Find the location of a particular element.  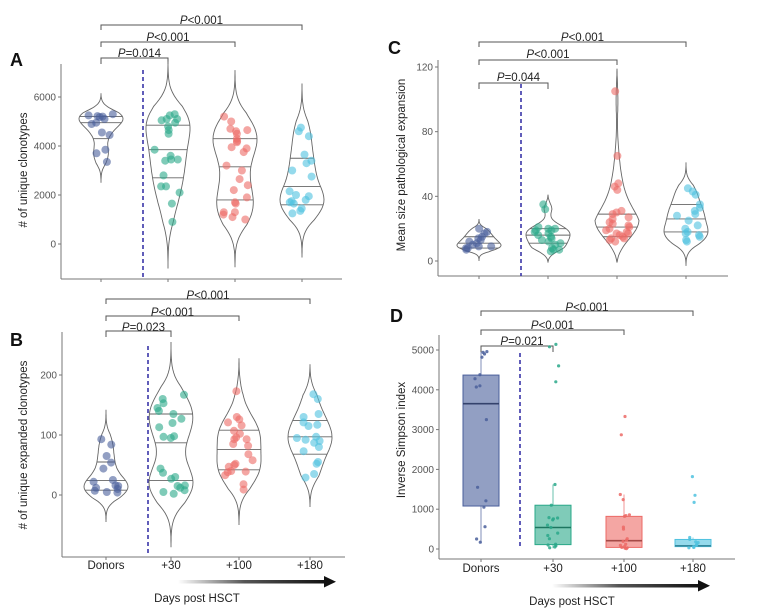

x-tick-label: +180 is located at coordinates (310, 566).